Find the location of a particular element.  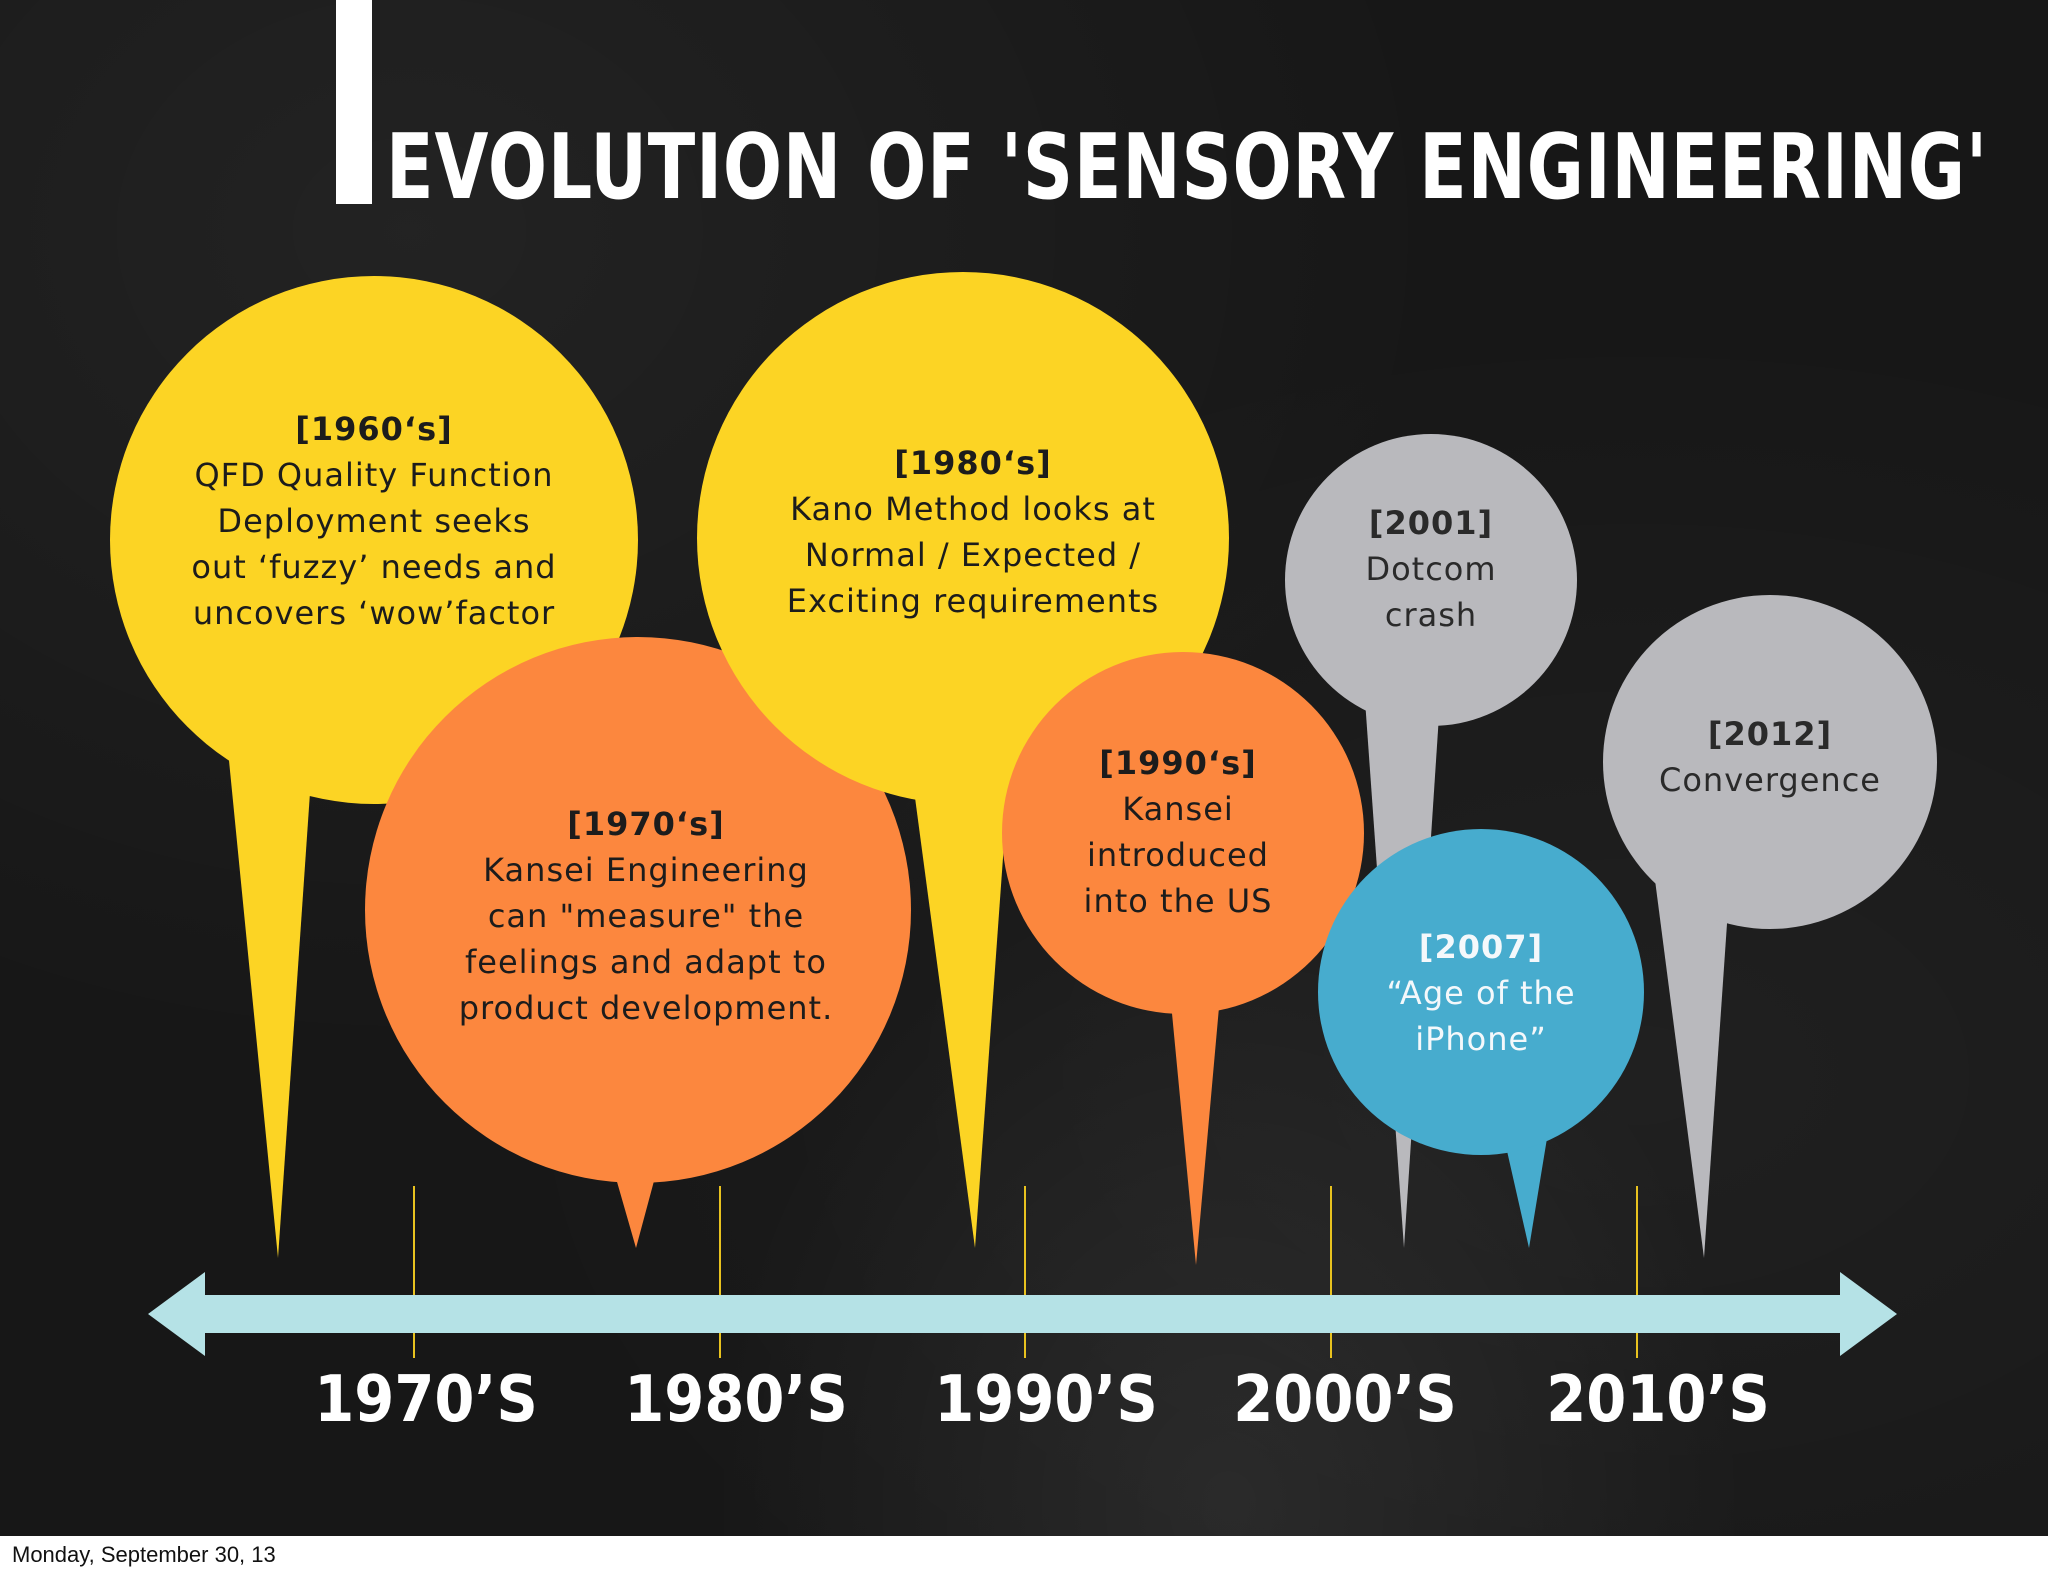

timeline-arrow is located at coordinates (1022, 1314).